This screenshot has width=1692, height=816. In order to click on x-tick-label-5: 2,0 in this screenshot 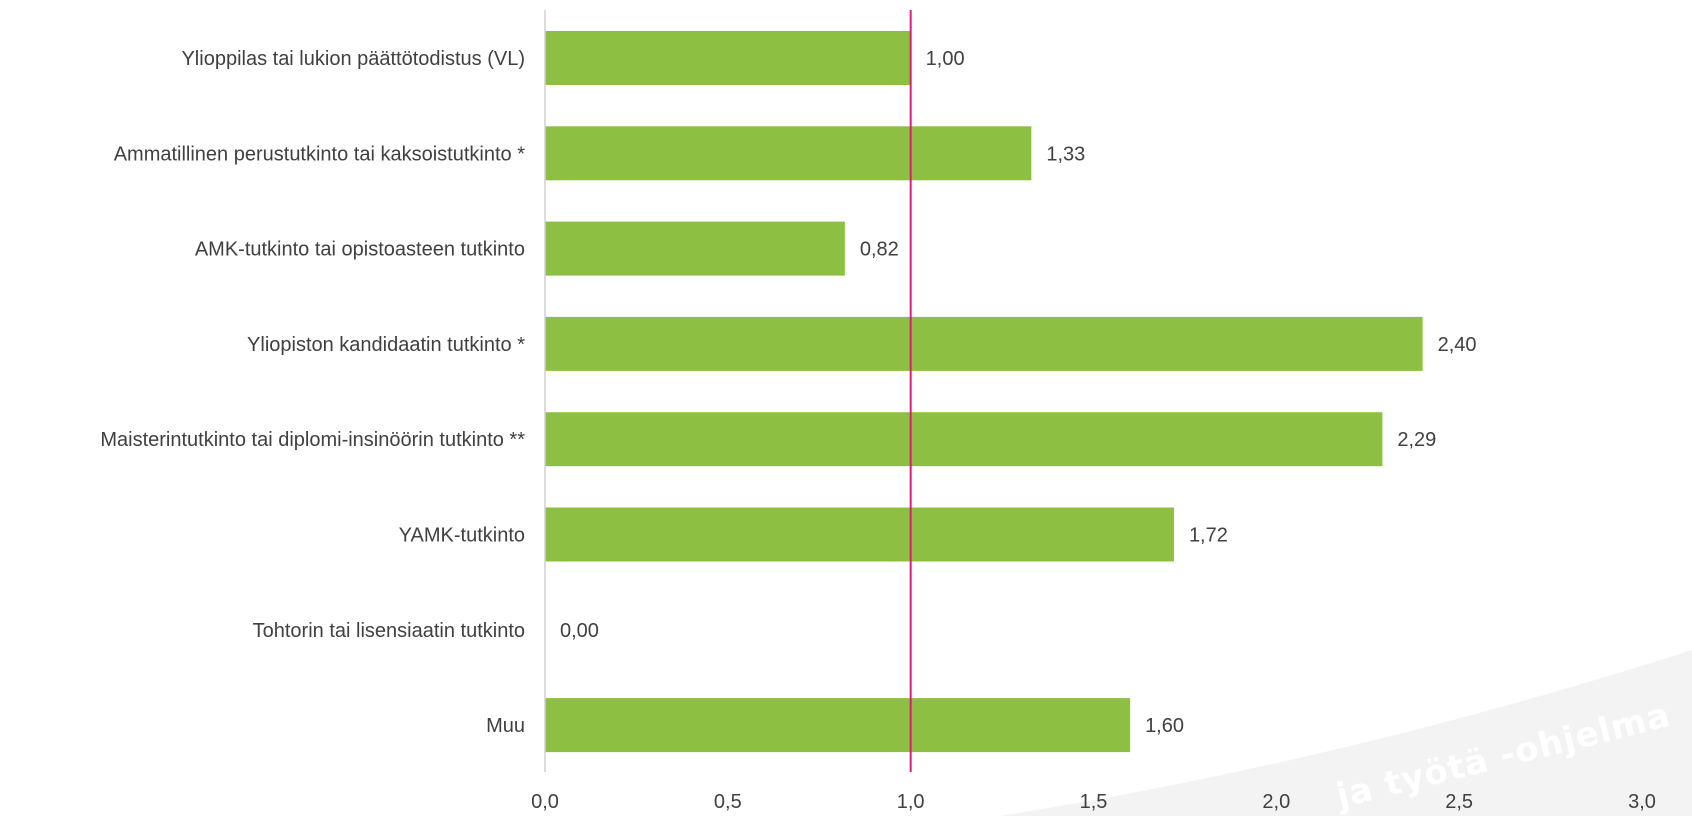, I will do `click(1276, 802)`.